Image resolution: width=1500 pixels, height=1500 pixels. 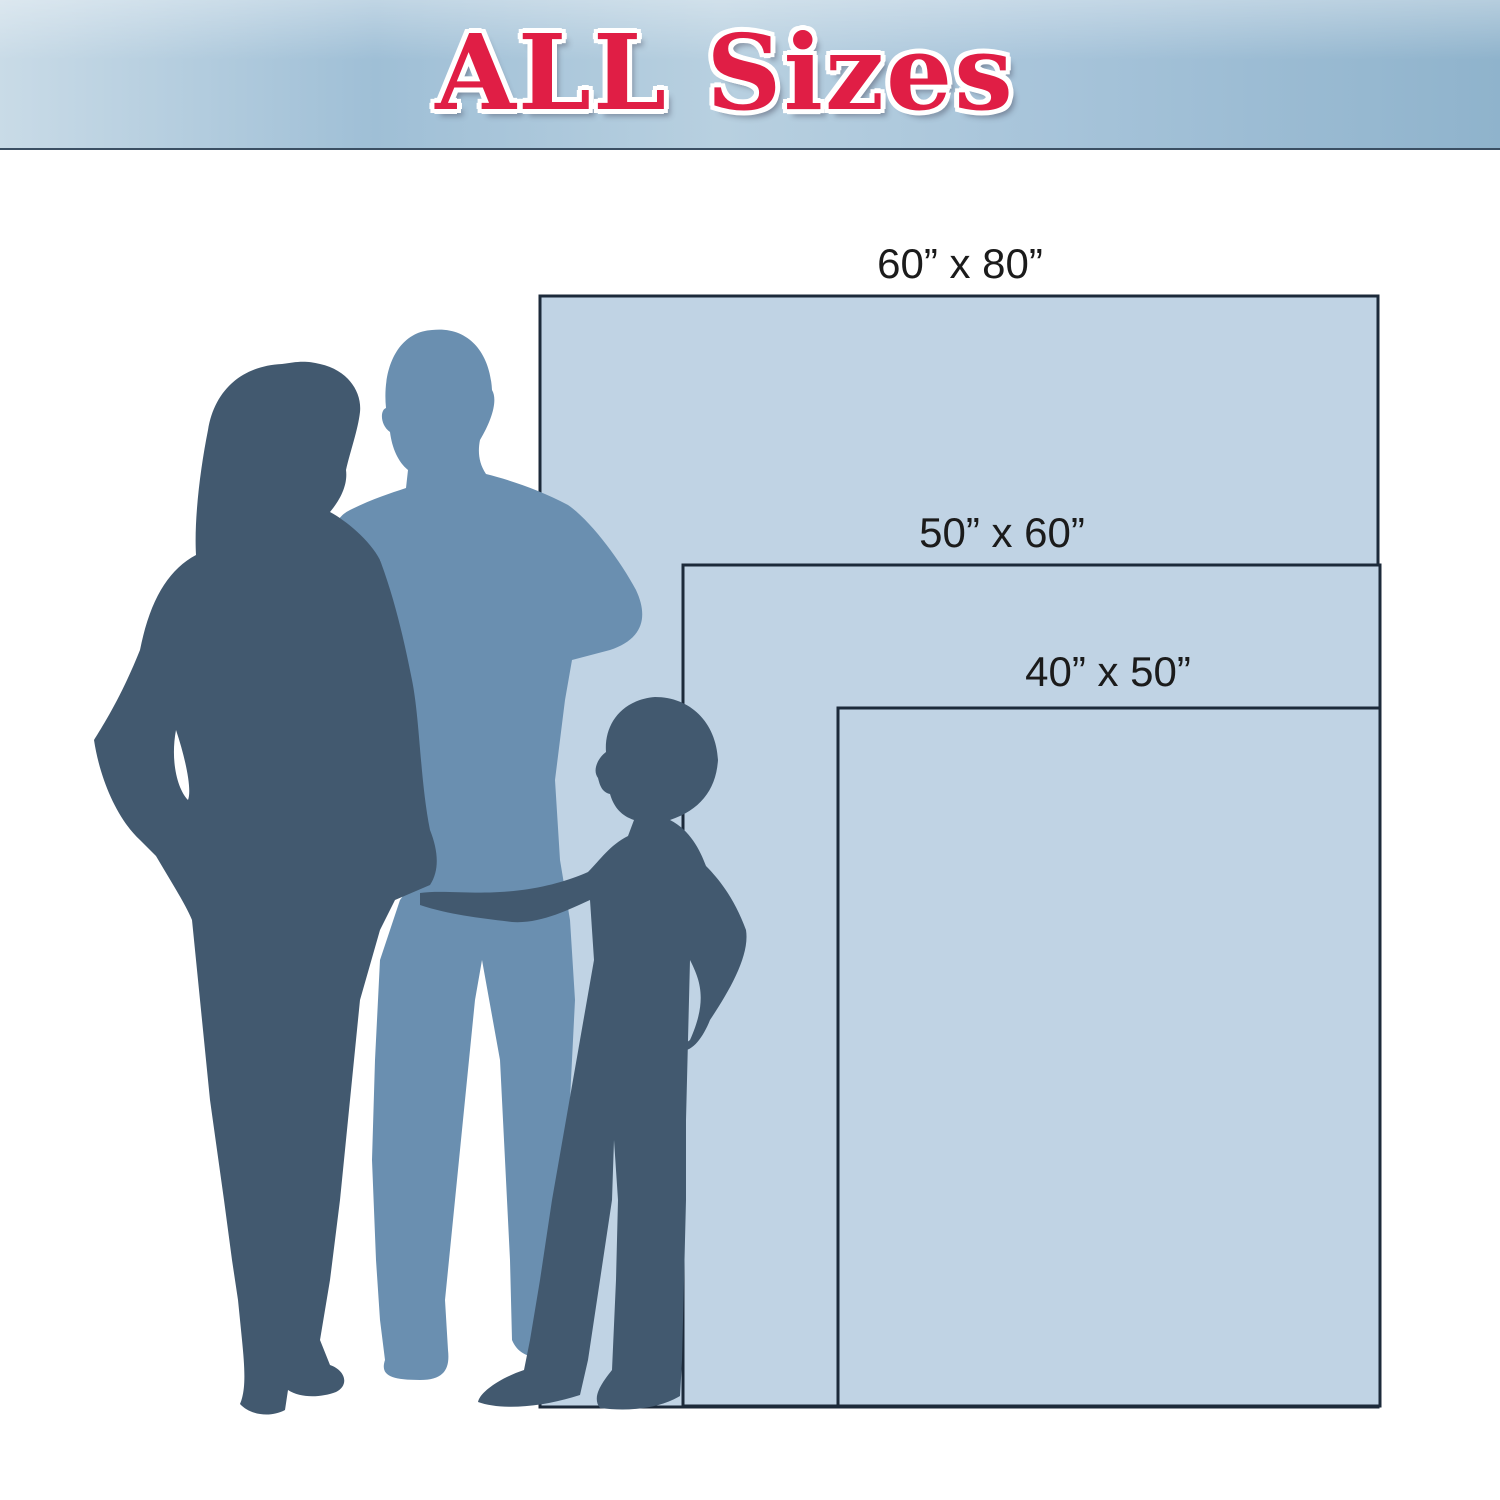 What do you see at coordinates (725, 72) in the screenshot?
I see `banner-title: ALL Sizes` at bounding box center [725, 72].